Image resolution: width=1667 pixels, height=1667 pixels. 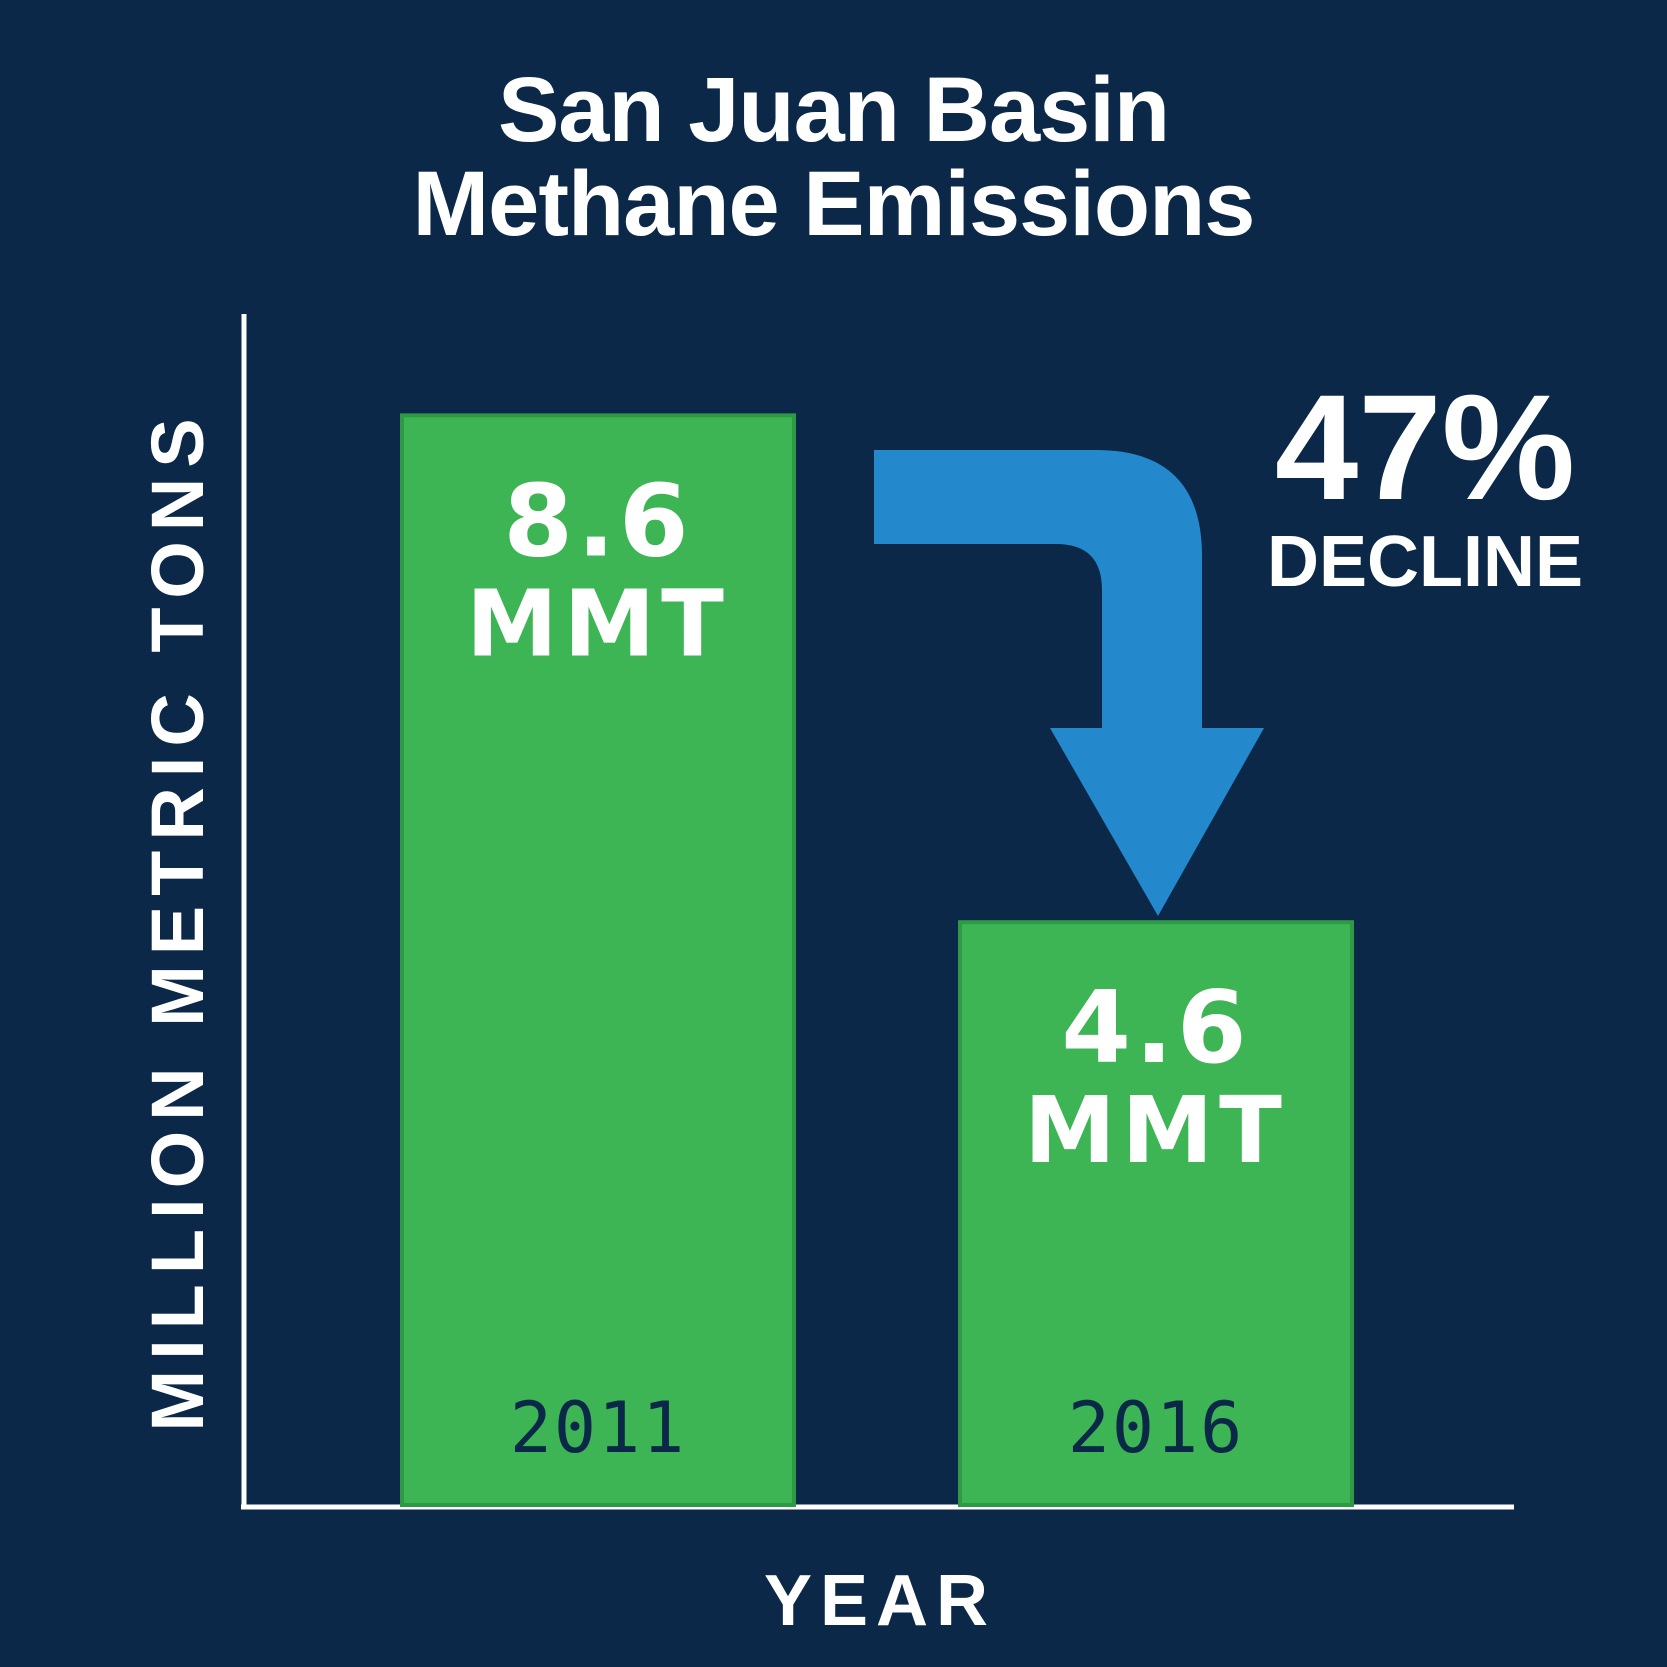 I want to click on x-axis-label: YEAR, so click(x=880, y=1601).